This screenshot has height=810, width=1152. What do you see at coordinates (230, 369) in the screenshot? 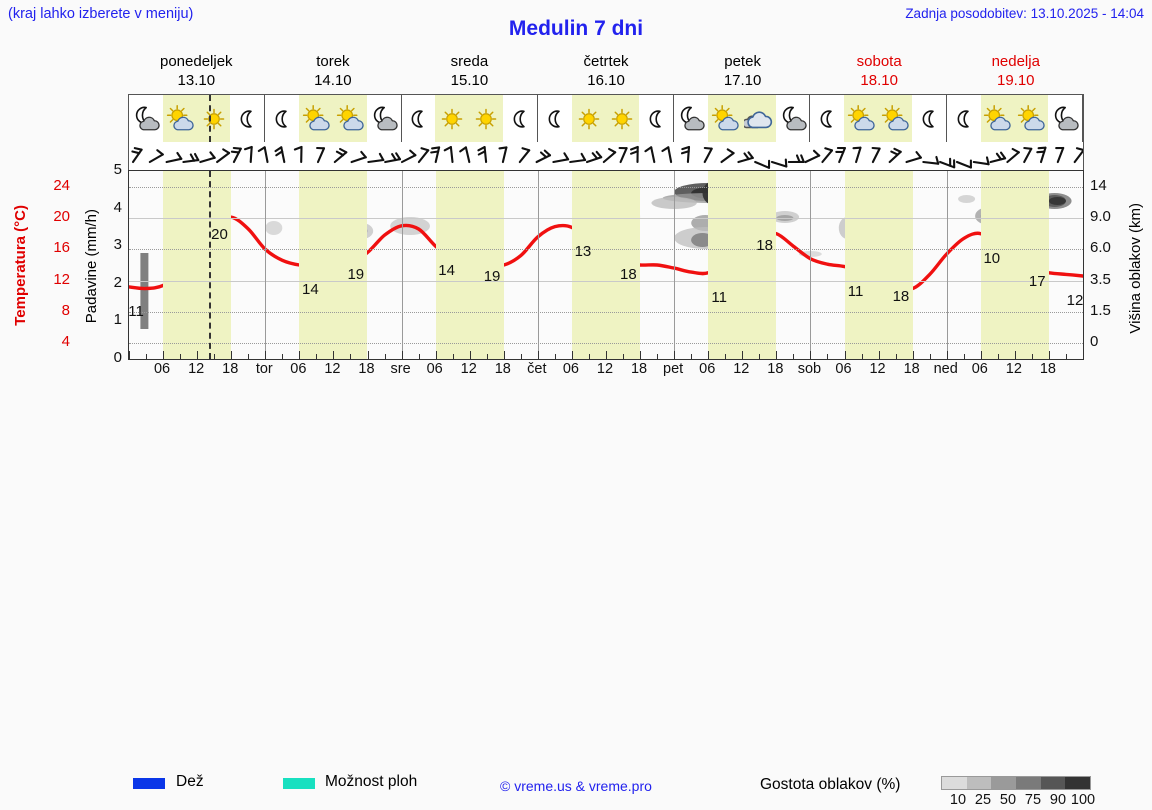
I see `x-label-2: 18` at bounding box center [230, 369].